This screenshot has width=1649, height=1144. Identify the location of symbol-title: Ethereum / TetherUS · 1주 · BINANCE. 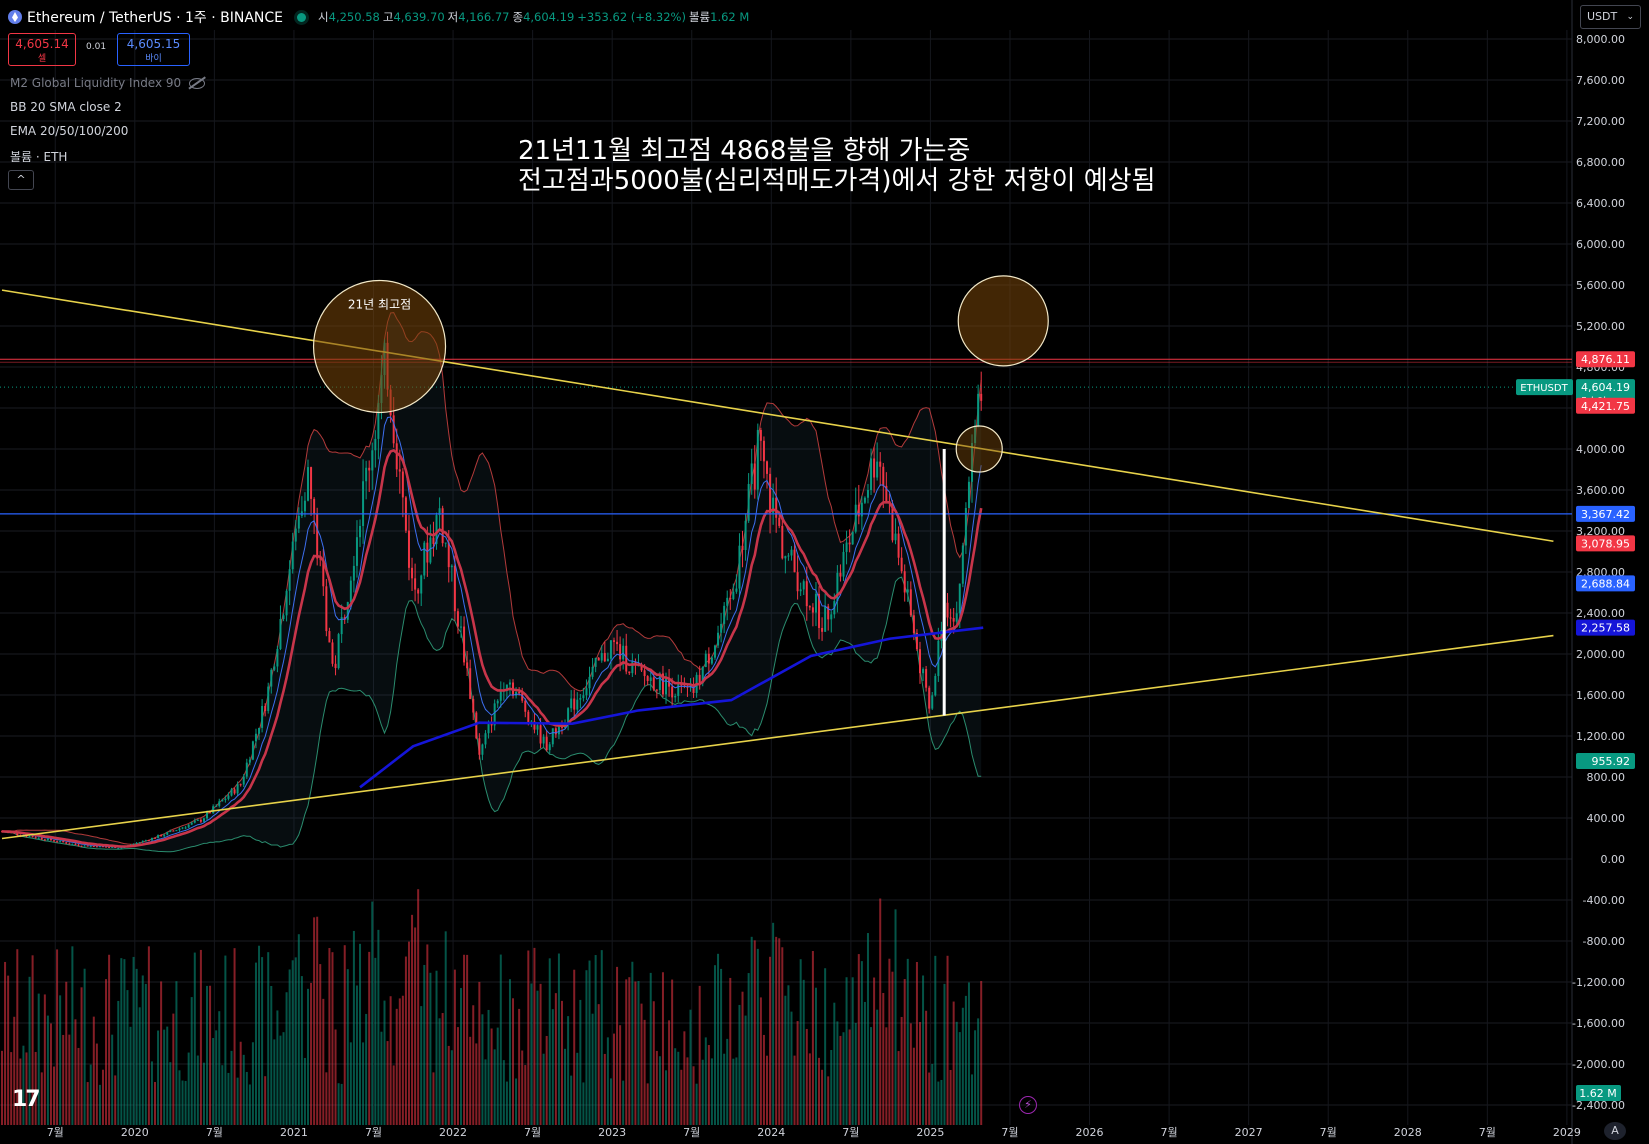
(155, 18).